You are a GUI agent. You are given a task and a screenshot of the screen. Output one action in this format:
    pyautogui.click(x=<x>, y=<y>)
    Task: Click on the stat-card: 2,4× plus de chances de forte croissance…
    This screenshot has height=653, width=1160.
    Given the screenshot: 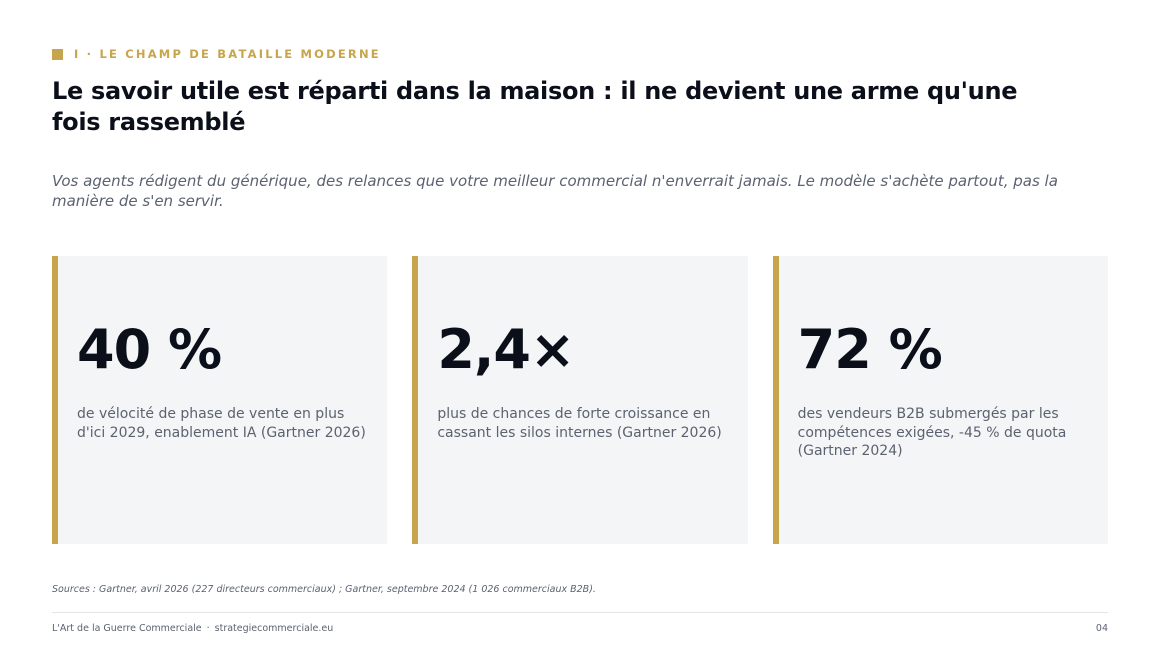 What is the action you would take?
    pyautogui.click(x=580, y=400)
    